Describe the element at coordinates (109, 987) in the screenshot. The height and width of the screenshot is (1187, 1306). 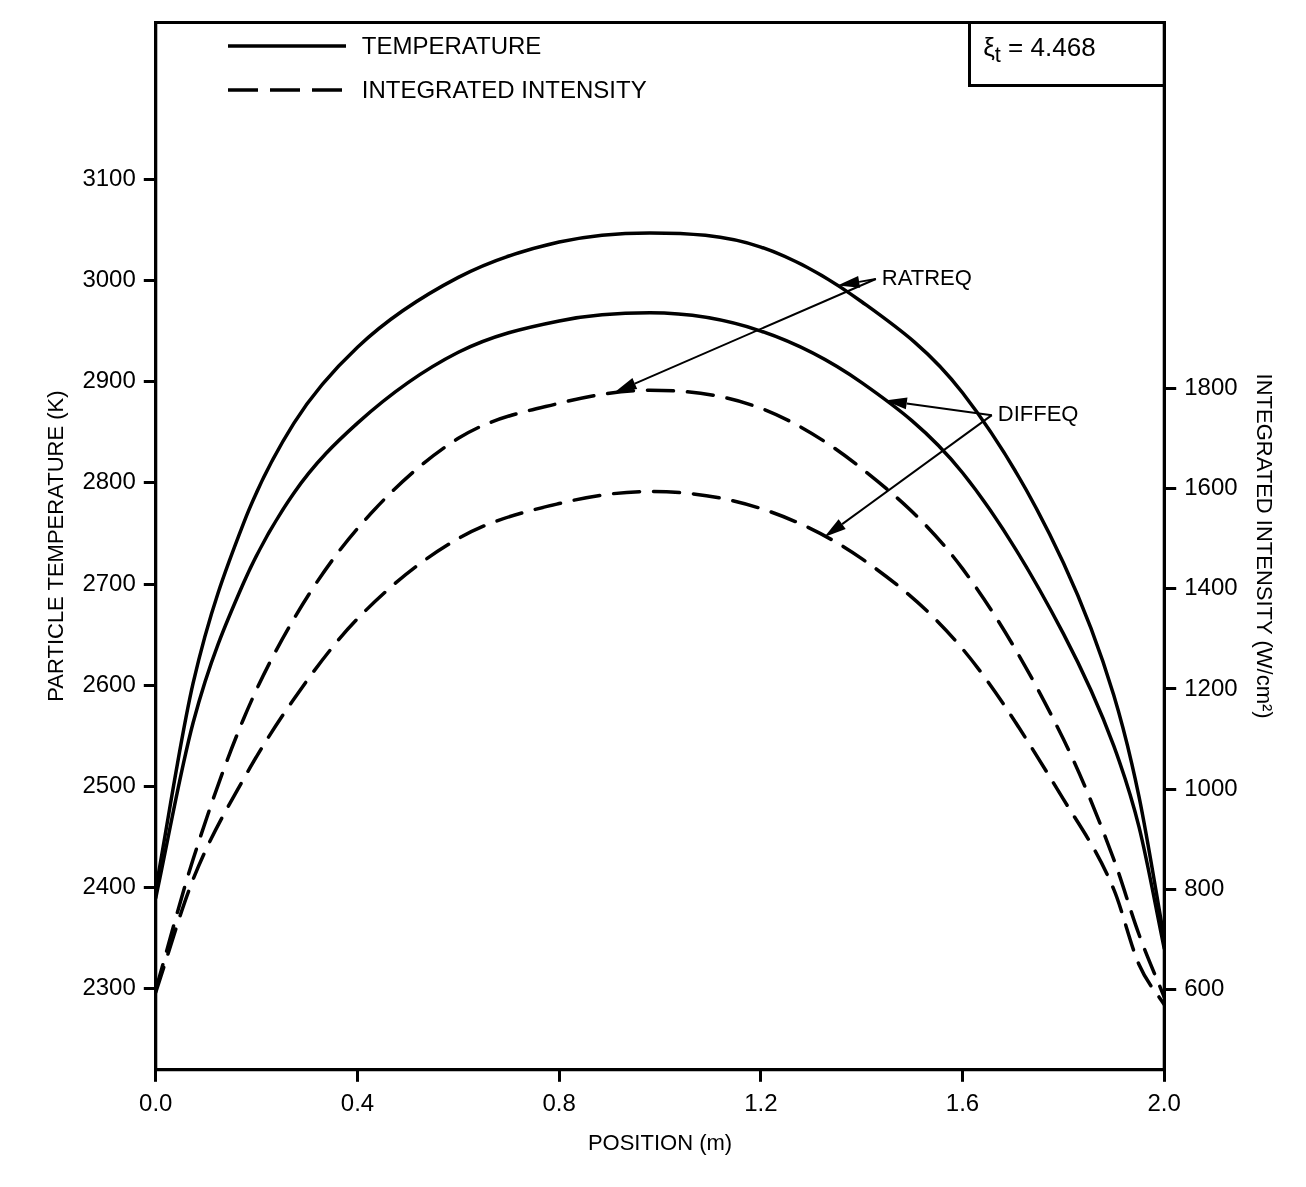
I see `y-tick-label: 2300` at that location.